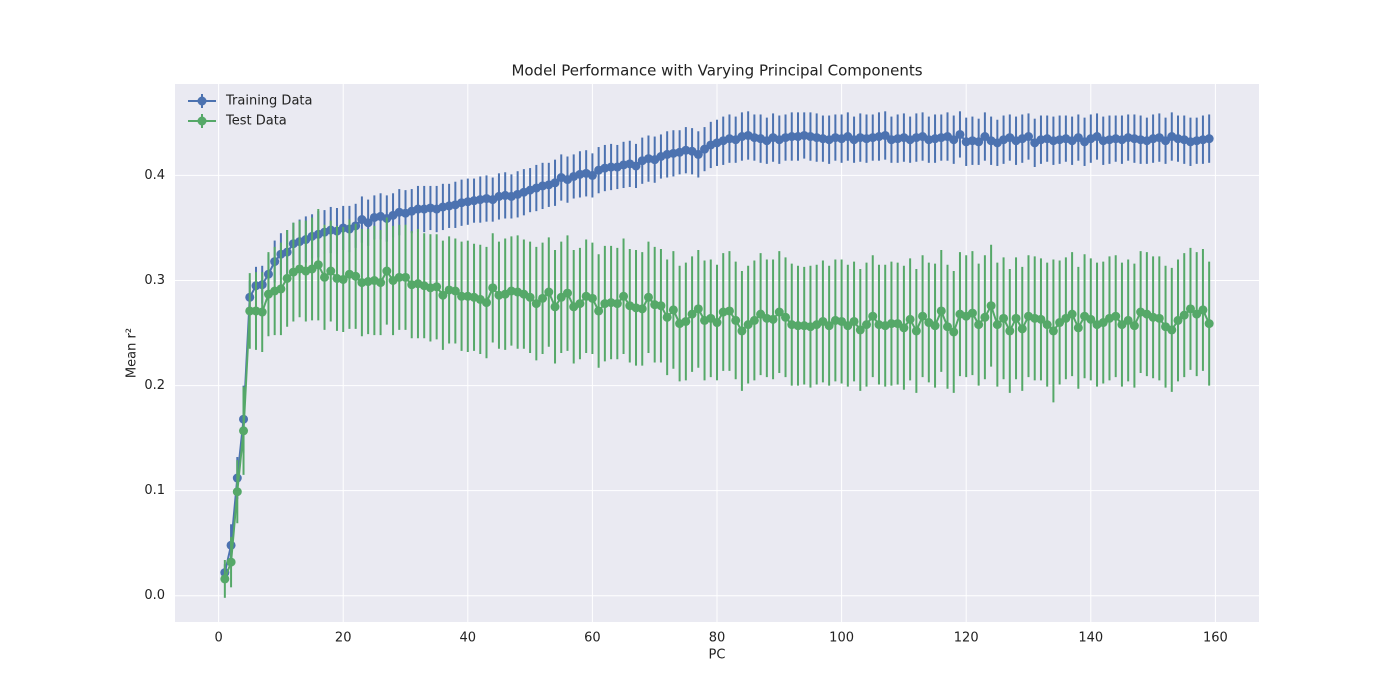  I want to click on x-tick-label: 20, so click(343, 638).